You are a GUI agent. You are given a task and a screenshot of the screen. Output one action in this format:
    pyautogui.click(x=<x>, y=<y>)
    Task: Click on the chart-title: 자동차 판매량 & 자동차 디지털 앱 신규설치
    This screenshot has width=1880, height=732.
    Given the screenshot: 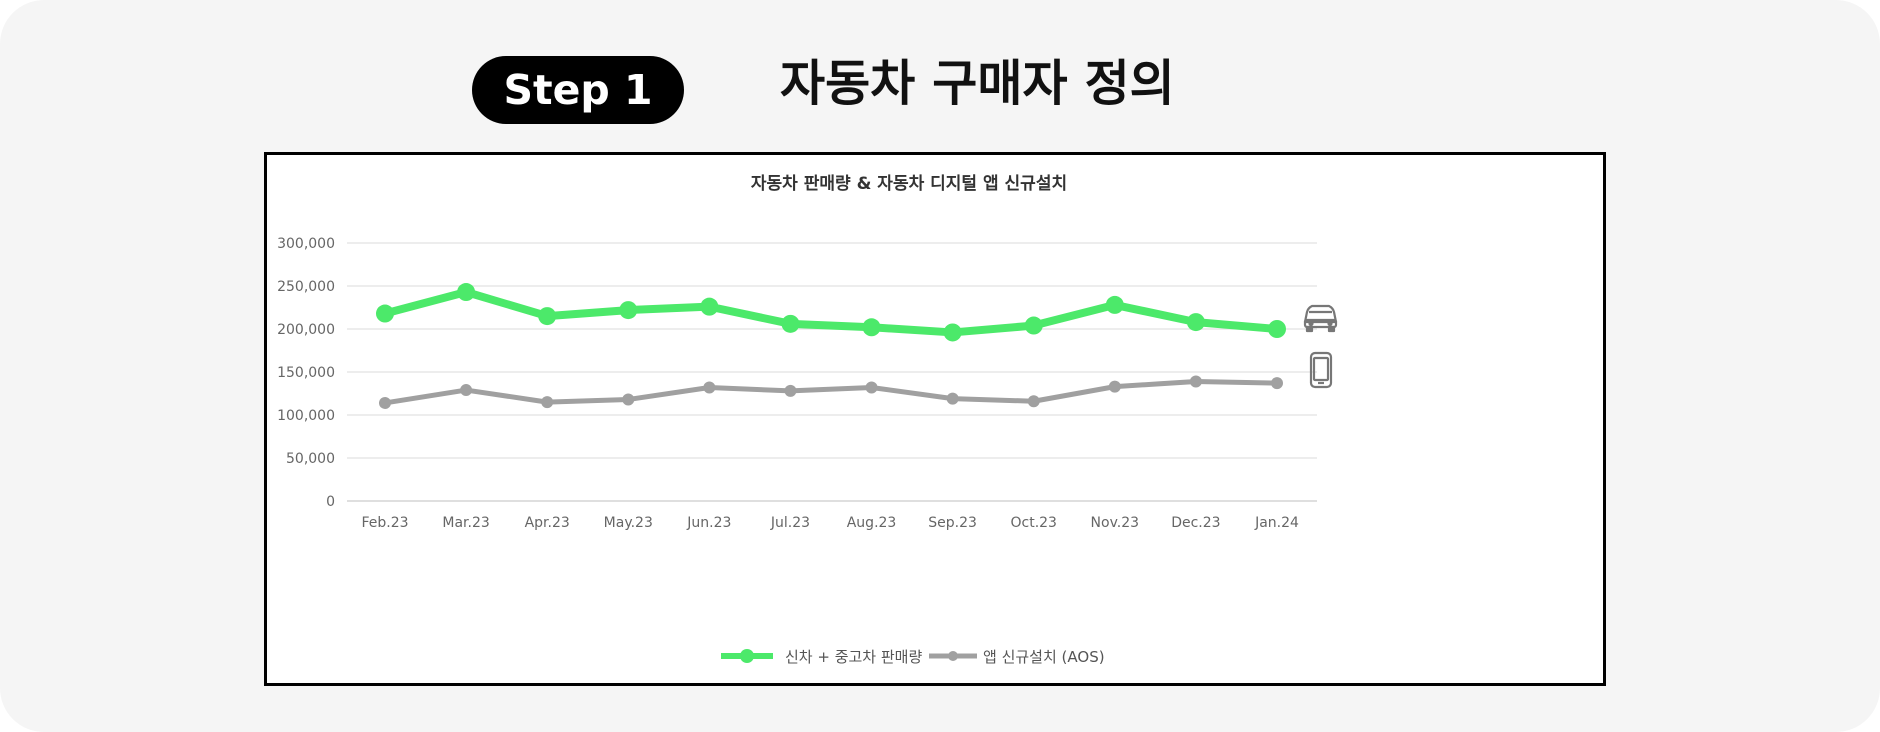 What is the action you would take?
    pyautogui.click(x=909, y=183)
    